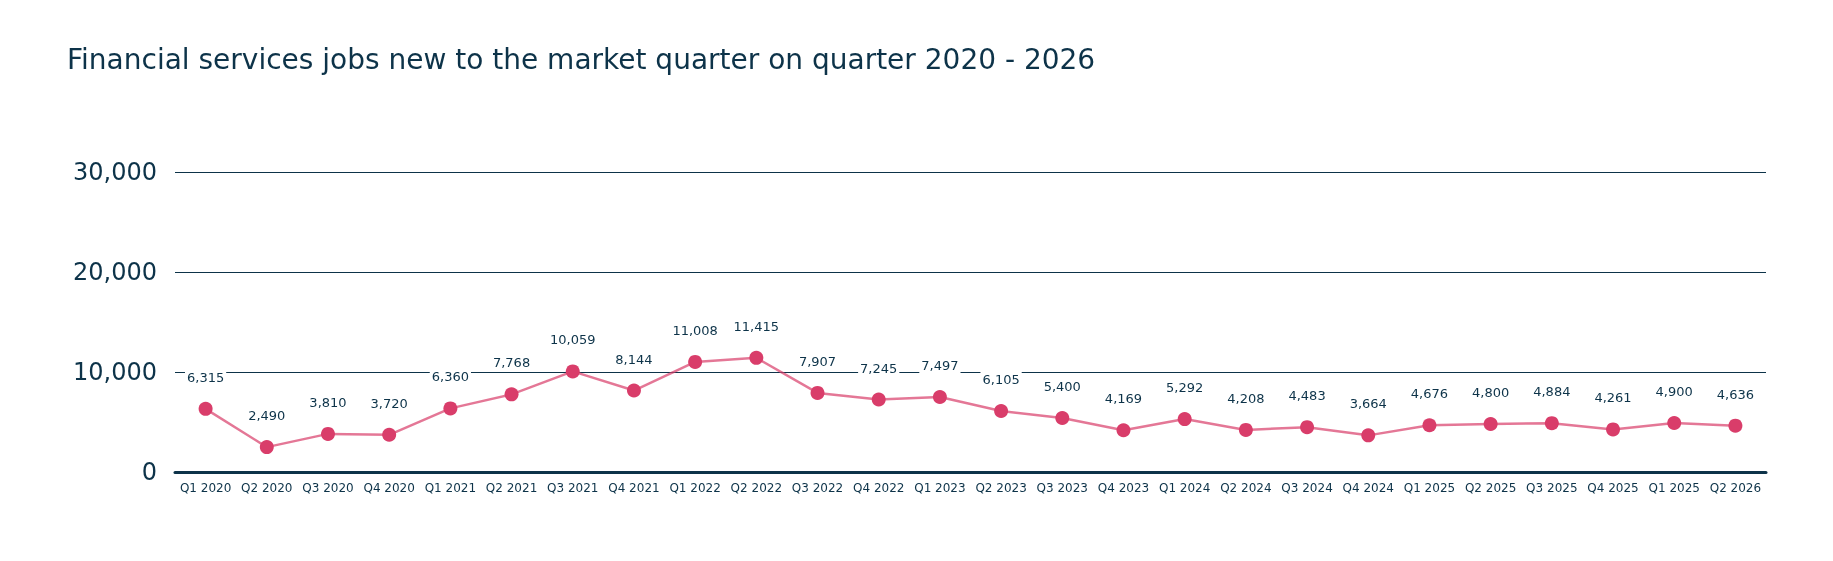 This screenshot has height=561, width=1833. What do you see at coordinates (1613, 398) in the screenshot?
I see `data-label: 4,261` at bounding box center [1613, 398].